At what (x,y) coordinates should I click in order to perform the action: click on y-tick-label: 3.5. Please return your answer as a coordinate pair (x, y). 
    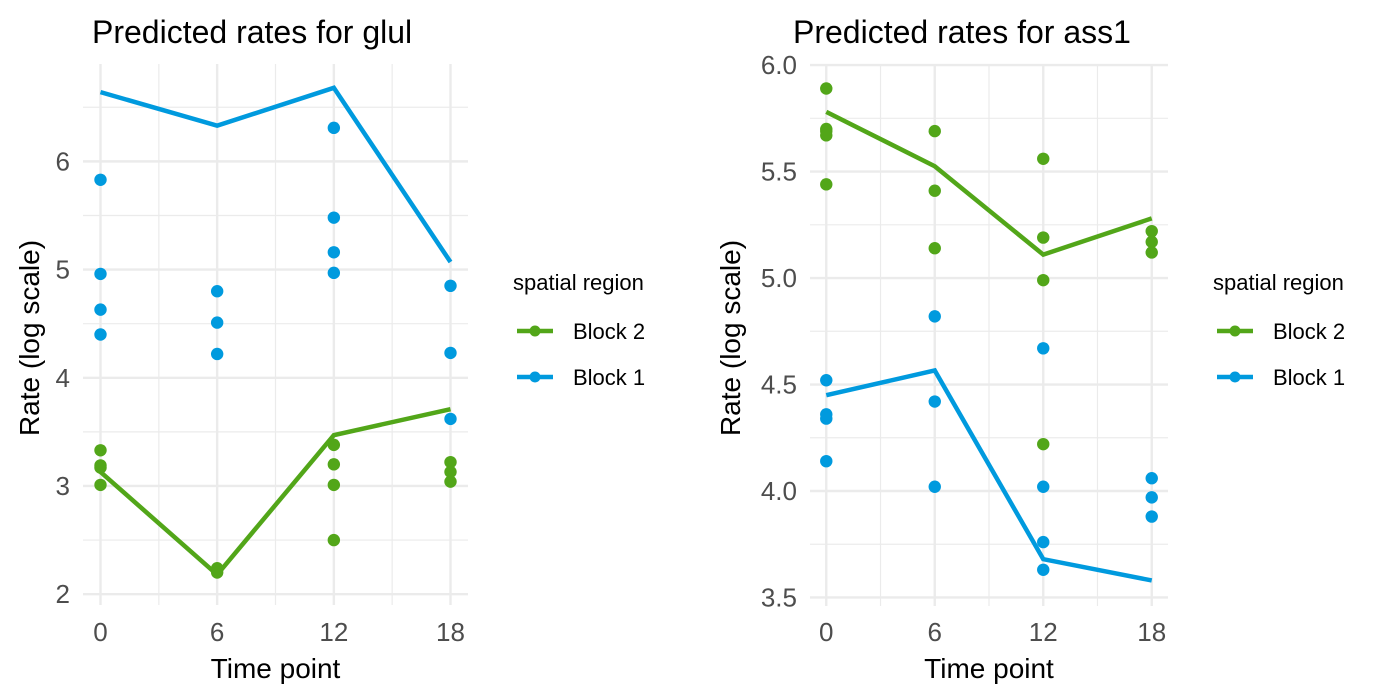
    Looking at the image, I should click on (779, 597).